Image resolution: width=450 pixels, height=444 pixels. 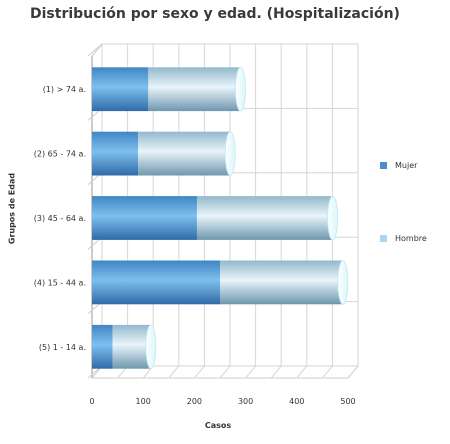 What do you see at coordinates (64, 89) in the screenshot?
I see `y-tick-label: (1) > 74 a.` at bounding box center [64, 89].